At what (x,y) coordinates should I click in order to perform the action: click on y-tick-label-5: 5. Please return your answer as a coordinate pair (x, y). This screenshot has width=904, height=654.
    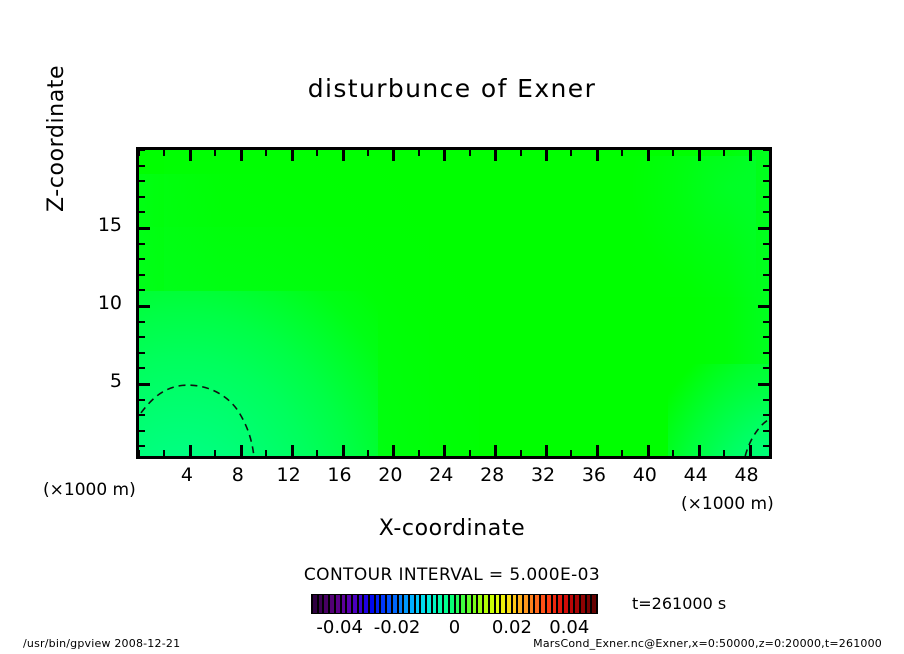
    Looking at the image, I should click on (115, 381).